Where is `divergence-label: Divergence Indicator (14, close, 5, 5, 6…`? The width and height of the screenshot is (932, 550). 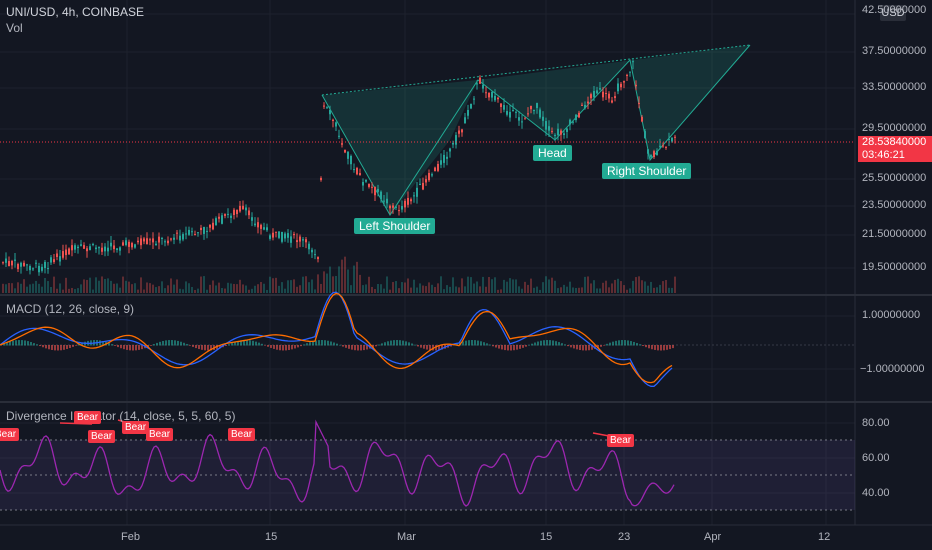
divergence-label: Divergence Indicator (14, close, 5, 5, 6… is located at coordinates (121, 416).